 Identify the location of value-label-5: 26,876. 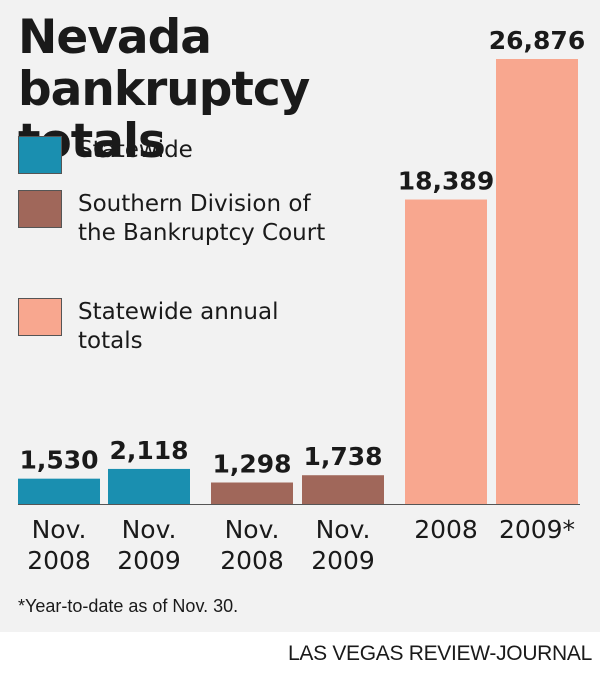
(537, 40).